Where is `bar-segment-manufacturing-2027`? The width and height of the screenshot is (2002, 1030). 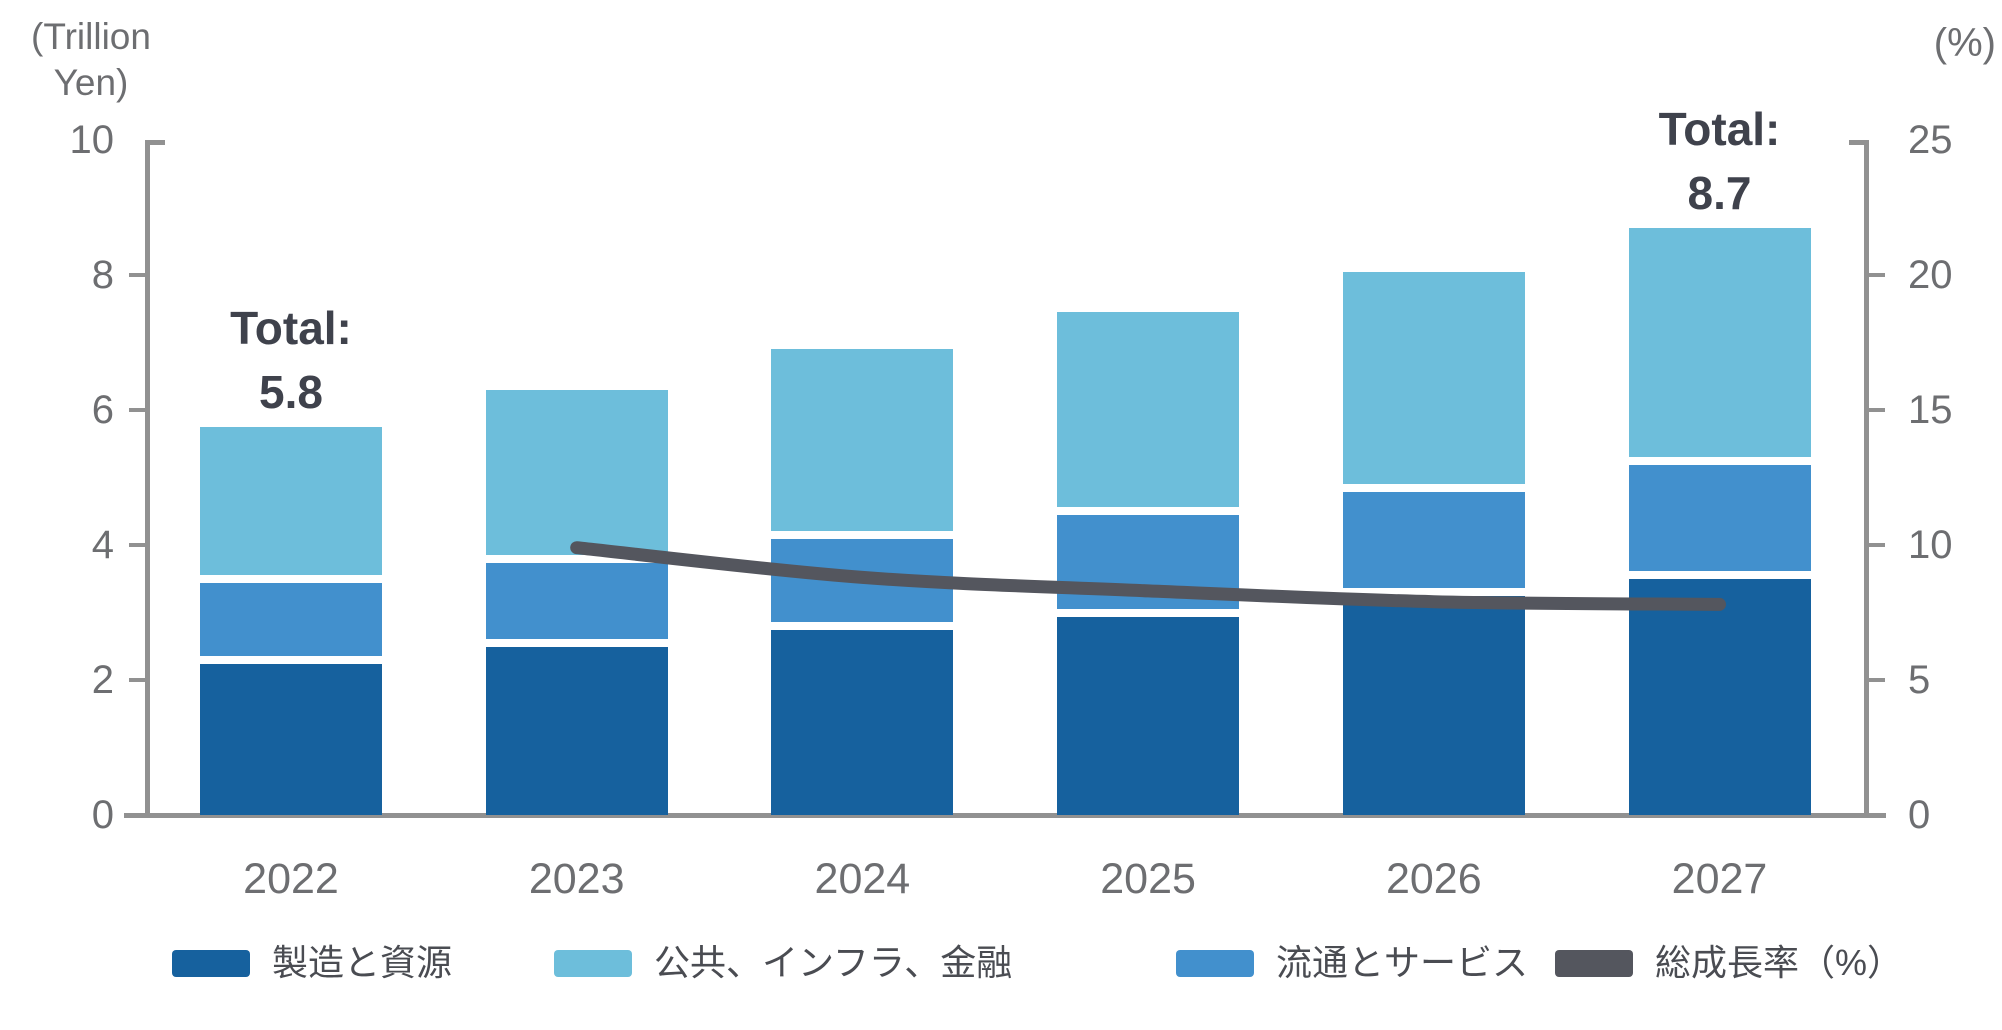
bar-segment-manufacturing-2027 is located at coordinates (1719, 697).